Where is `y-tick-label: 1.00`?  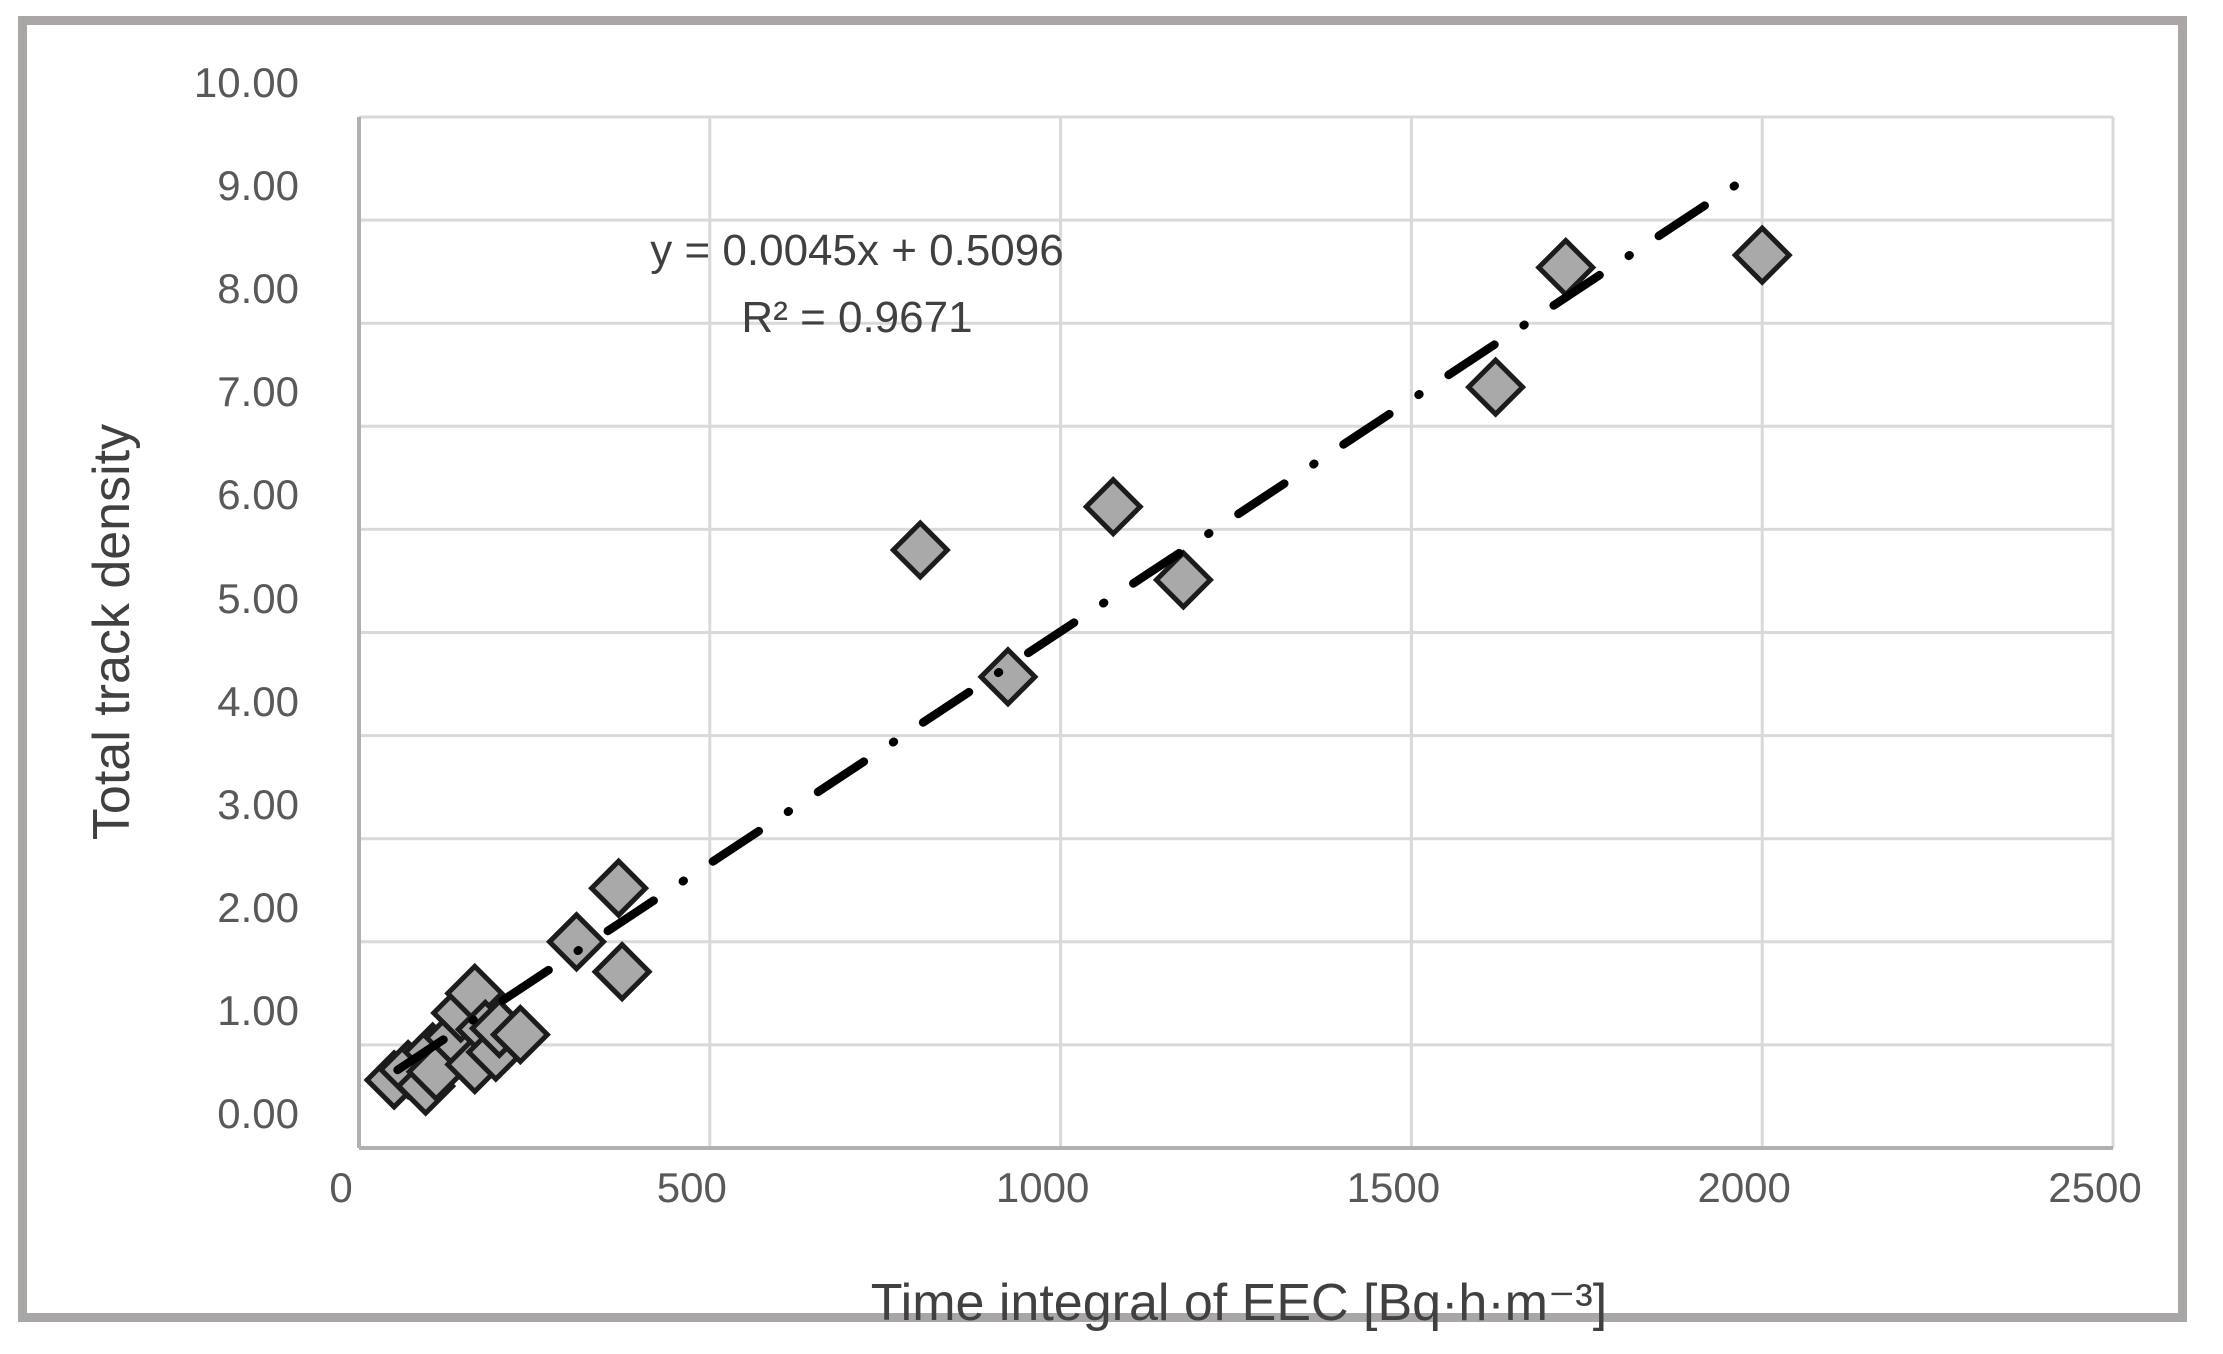
y-tick-label: 1.00 is located at coordinates (258, 1010).